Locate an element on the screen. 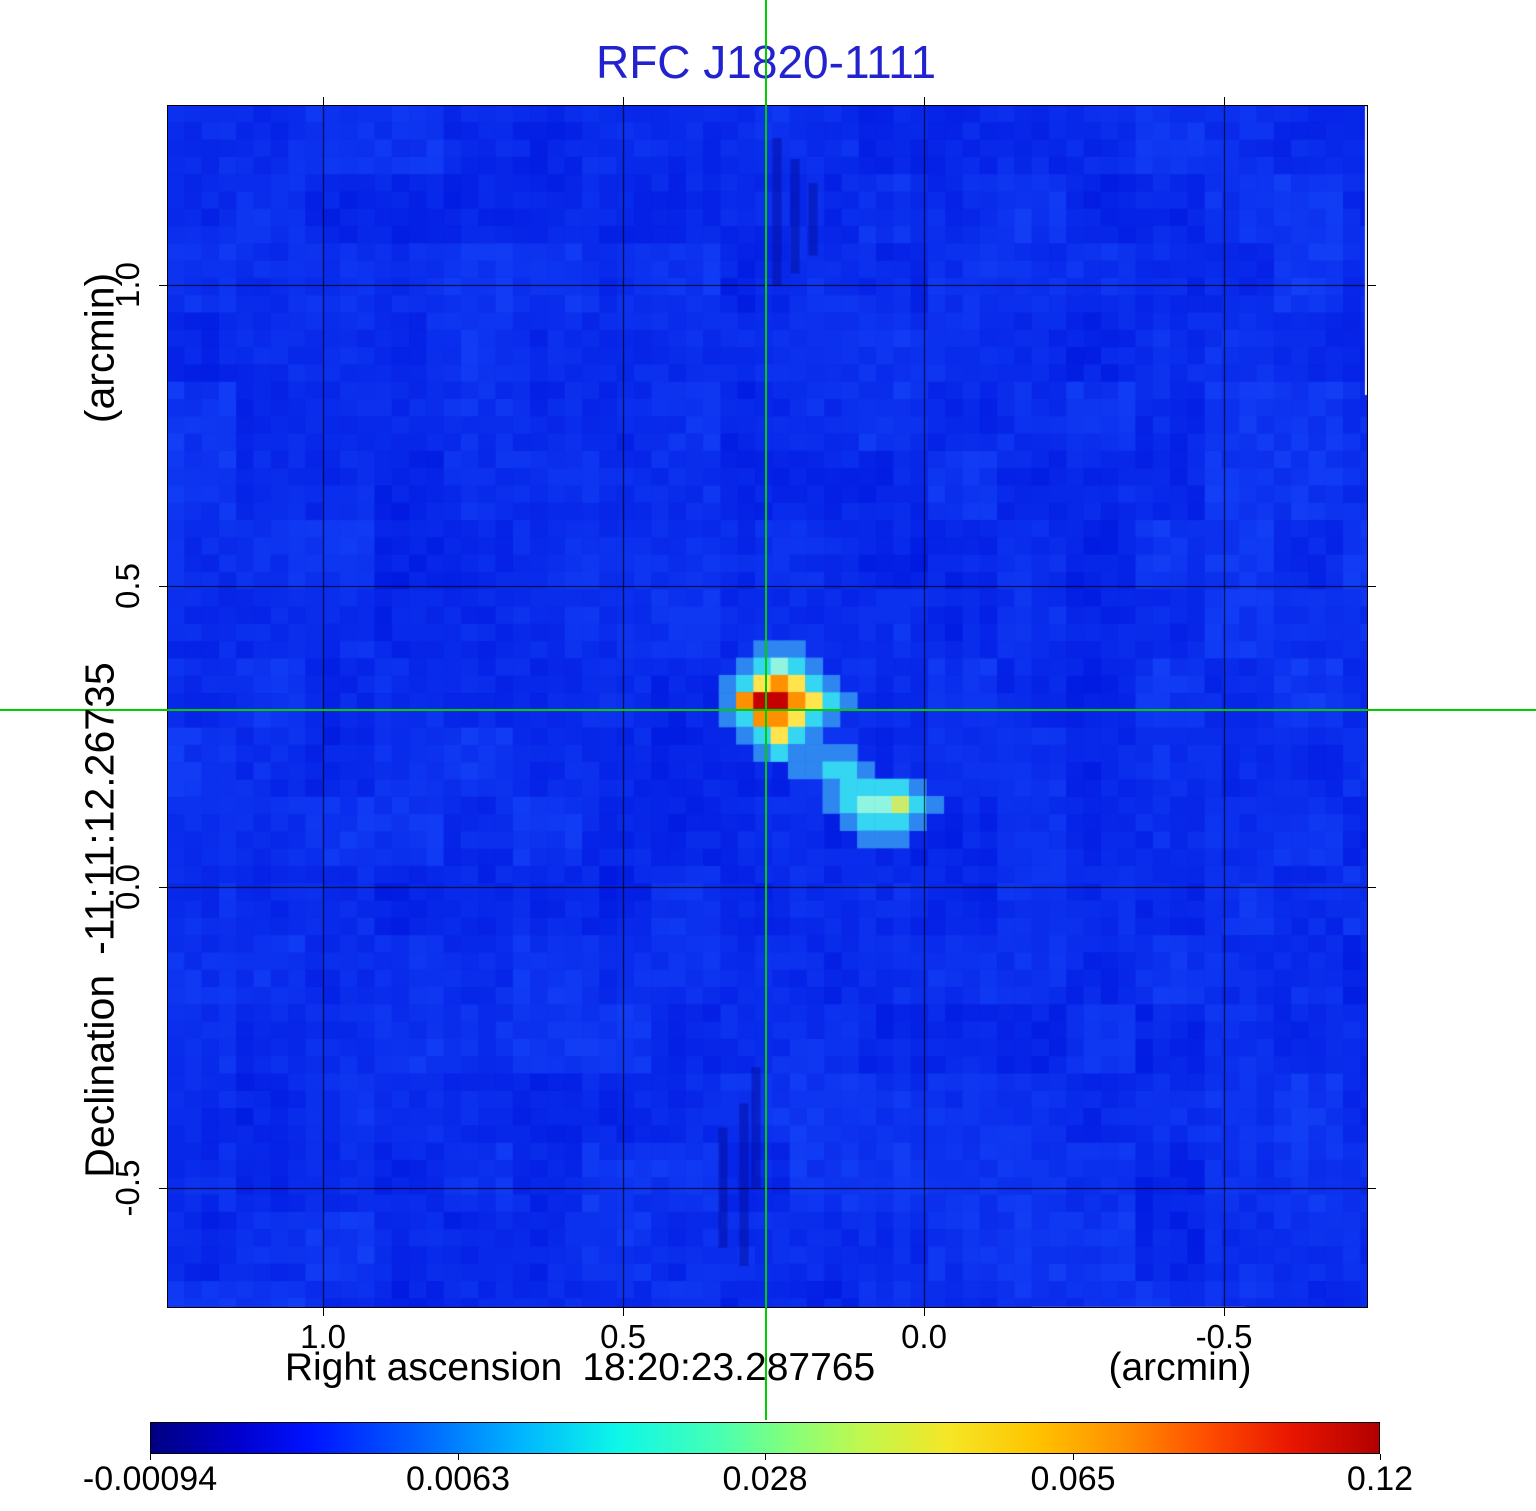  x-axis-unit: (arcmin) is located at coordinates (1180, 1367).